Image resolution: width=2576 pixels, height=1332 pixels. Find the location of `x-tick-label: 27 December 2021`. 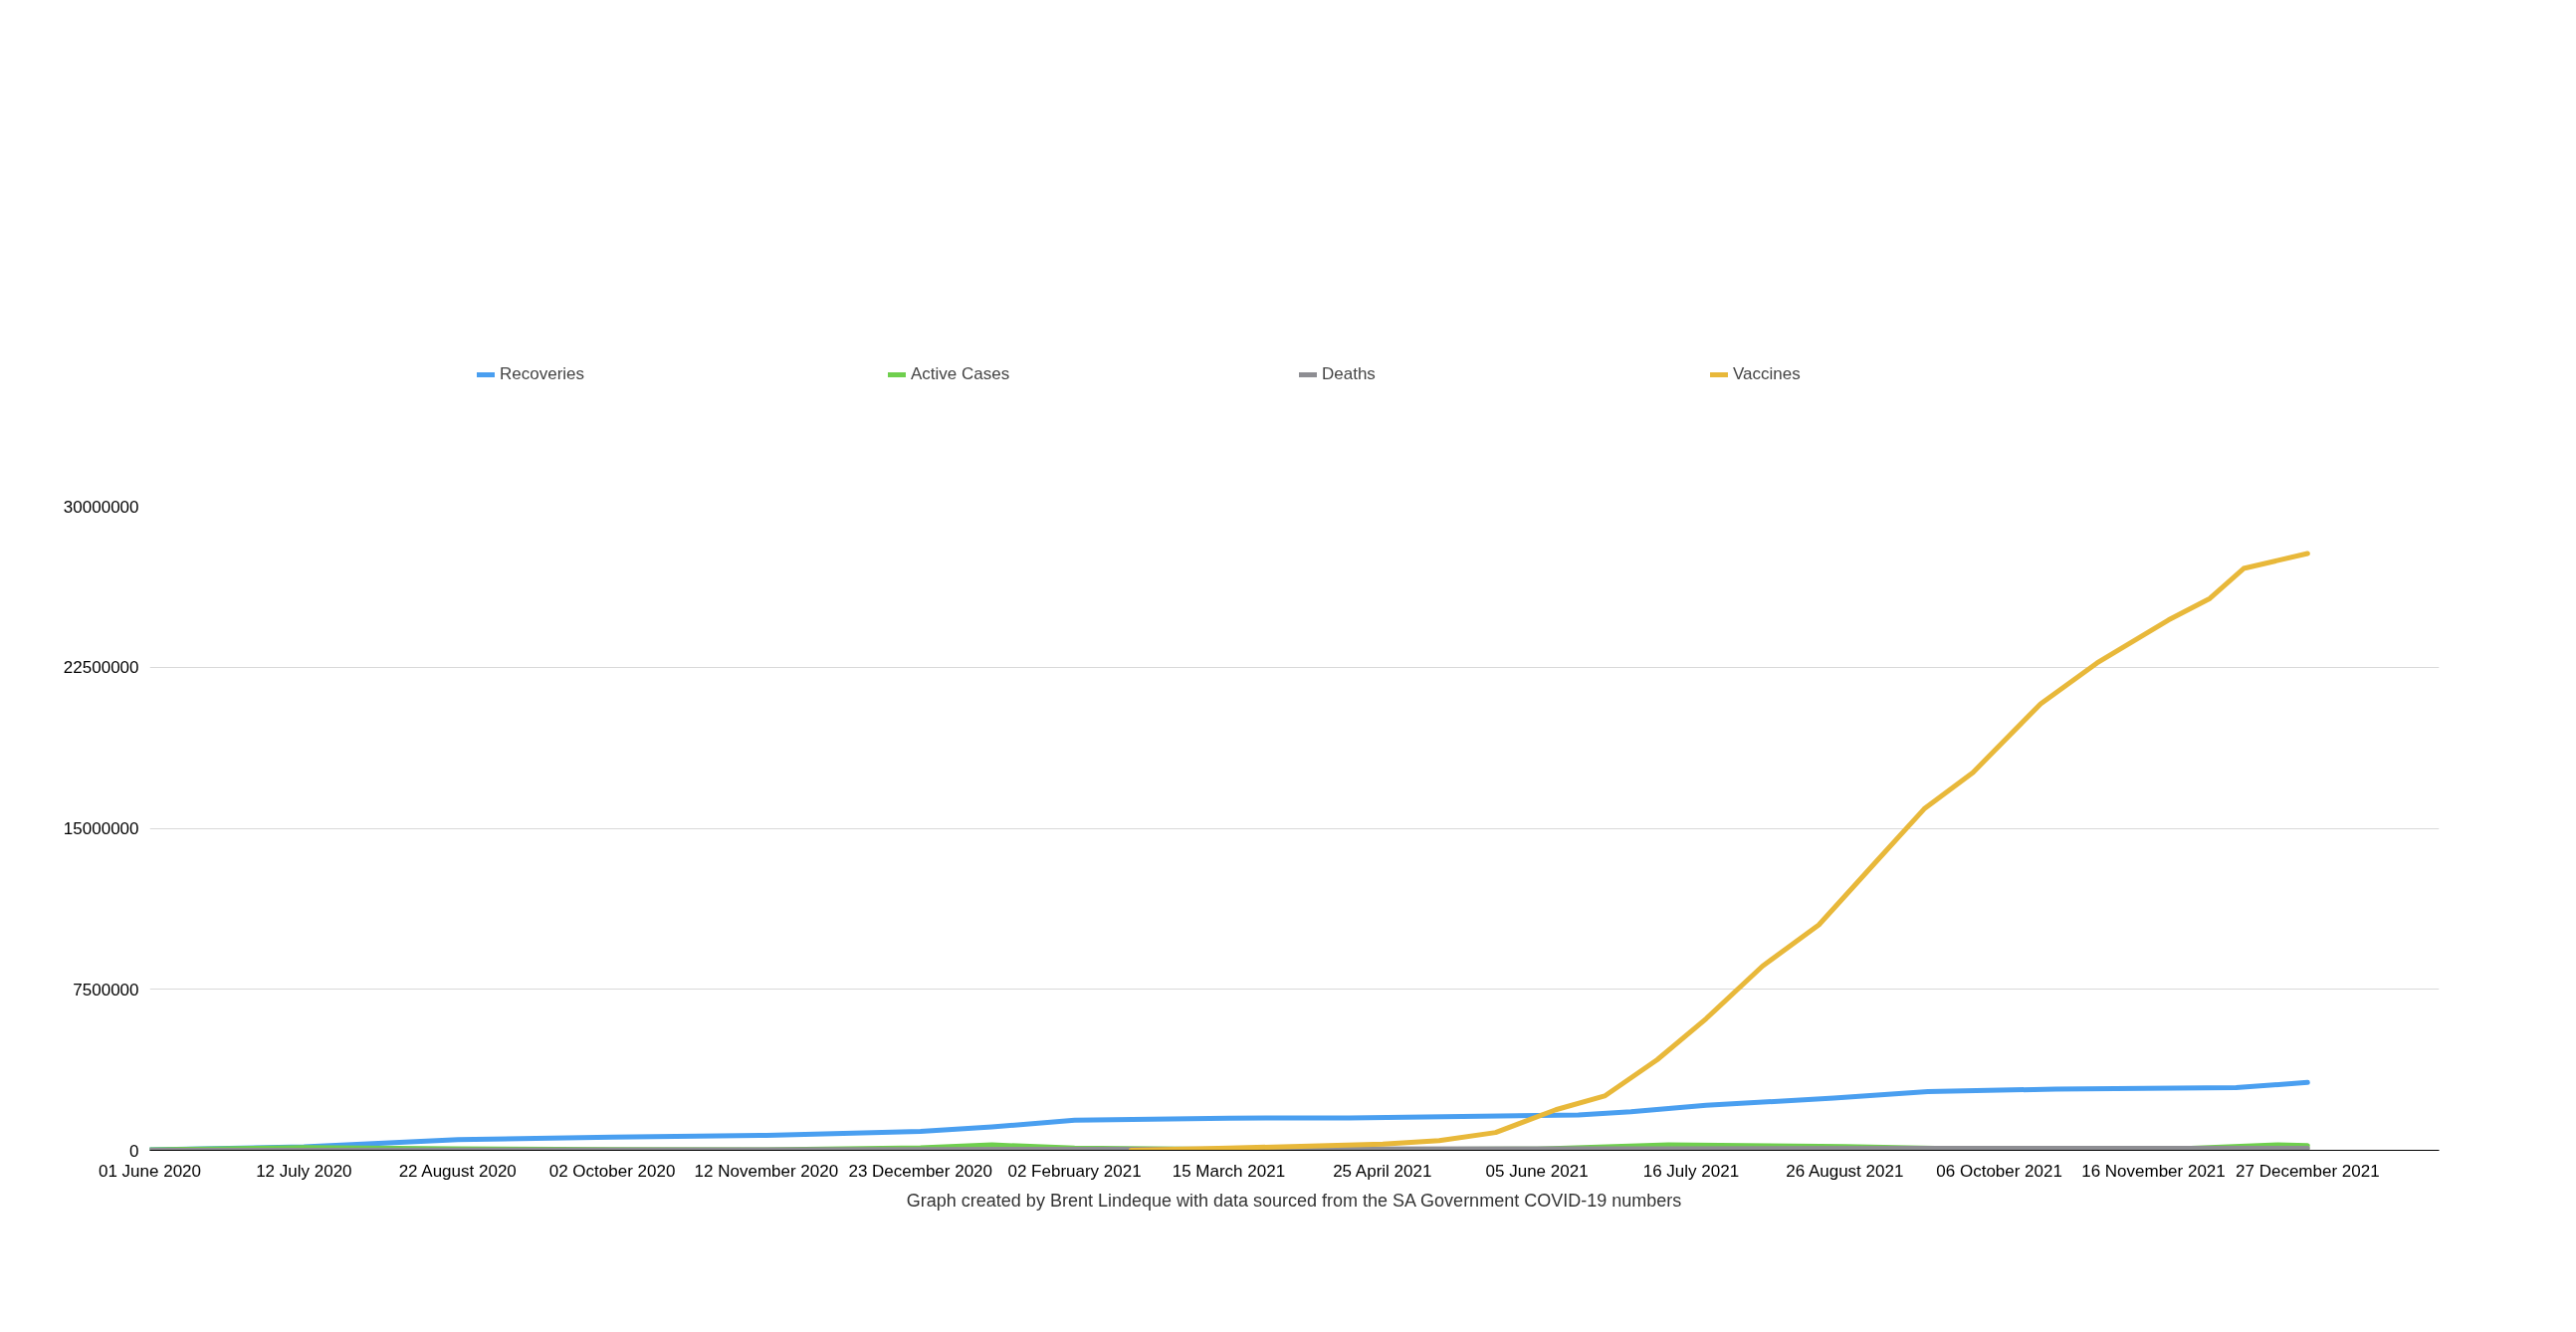

x-tick-label: 27 December 2021 is located at coordinates (2308, 1171).